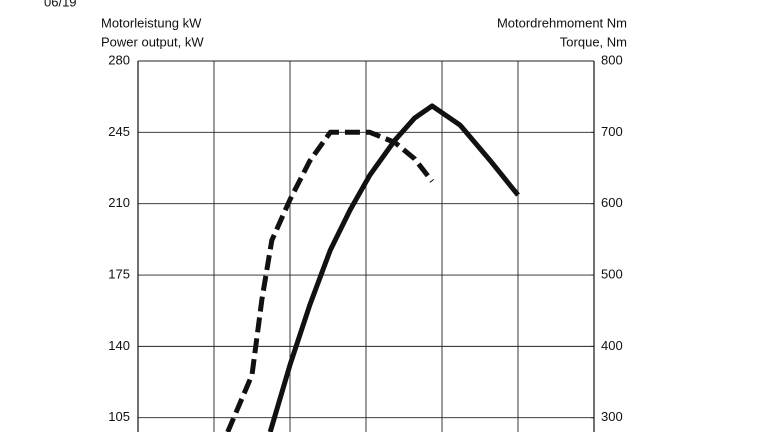  I want to click on date-label: 06/19, so click(60, 4).